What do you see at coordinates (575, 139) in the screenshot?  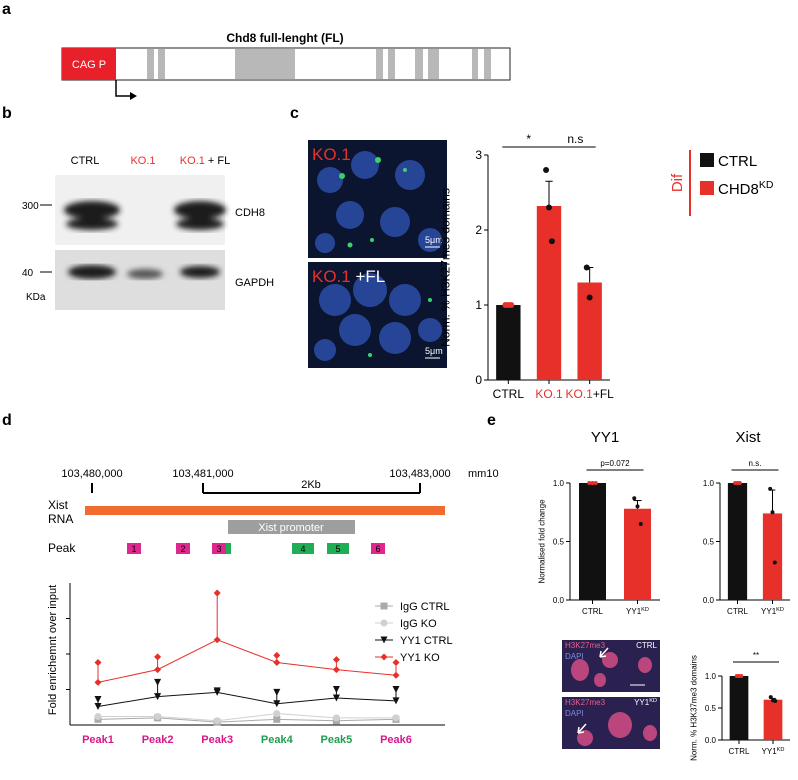 I see `significance-label: n.s` at bounding box center [575, 139].